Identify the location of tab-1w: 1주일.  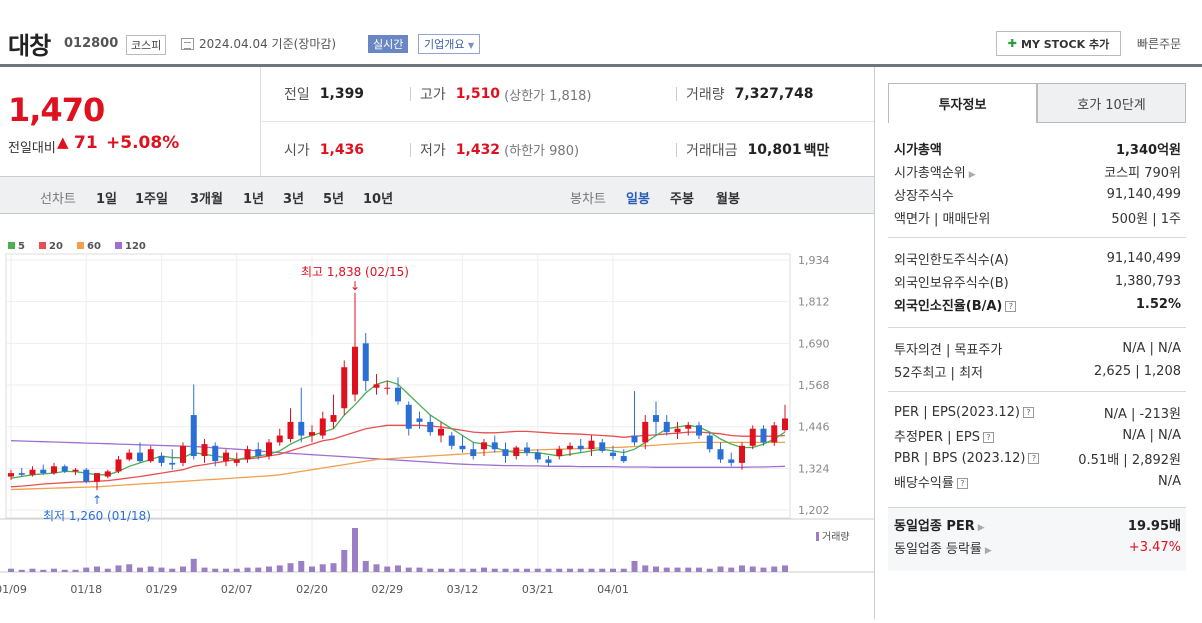
(151, 199).